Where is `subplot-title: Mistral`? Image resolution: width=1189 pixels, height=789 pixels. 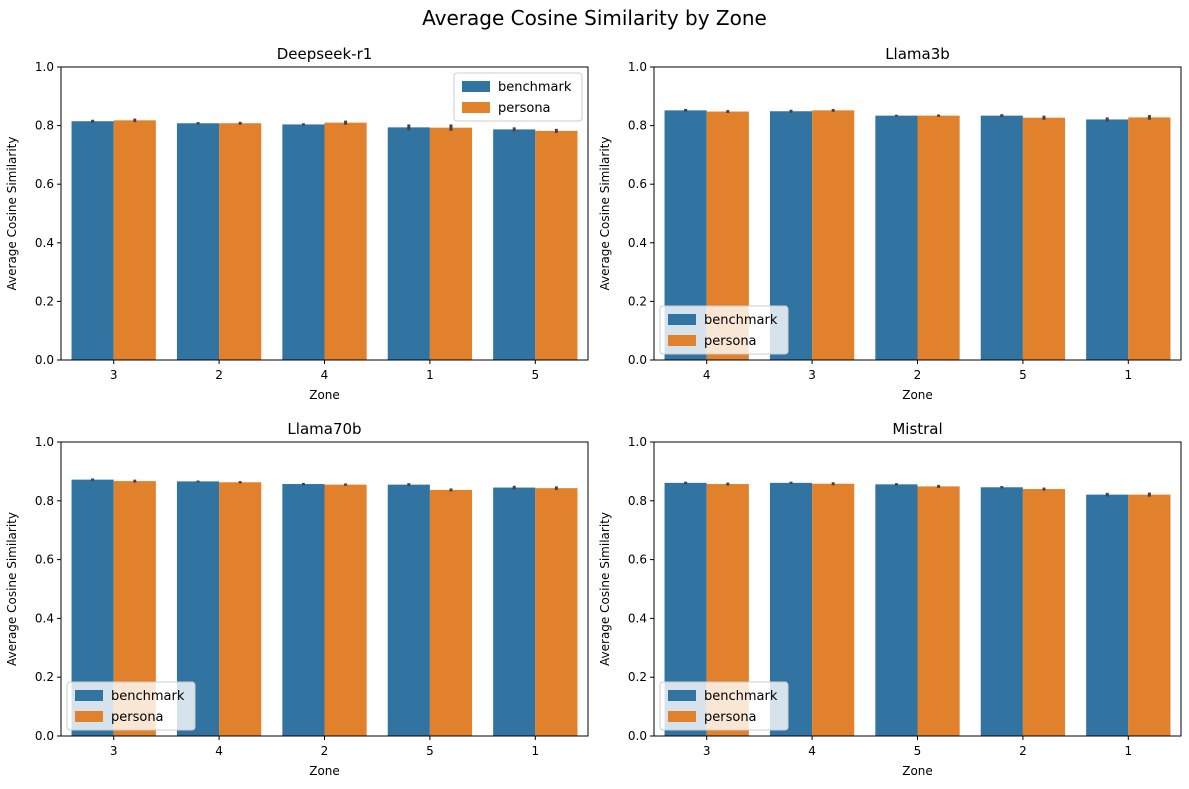 subplot-title: Mistral is located at coordinates (917, 429).